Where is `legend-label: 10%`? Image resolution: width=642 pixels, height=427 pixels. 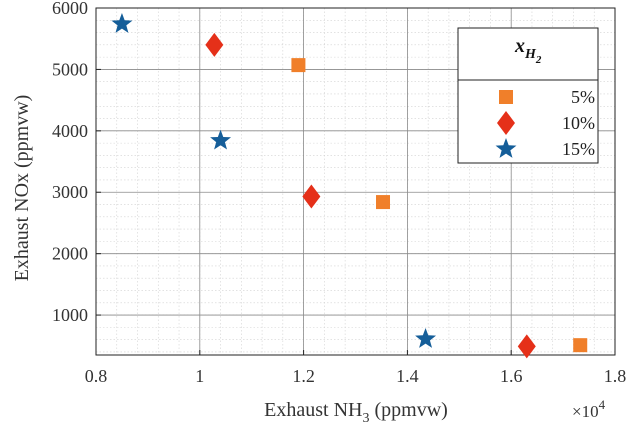 legend-label: 10% is located at coordinates (578, 123).